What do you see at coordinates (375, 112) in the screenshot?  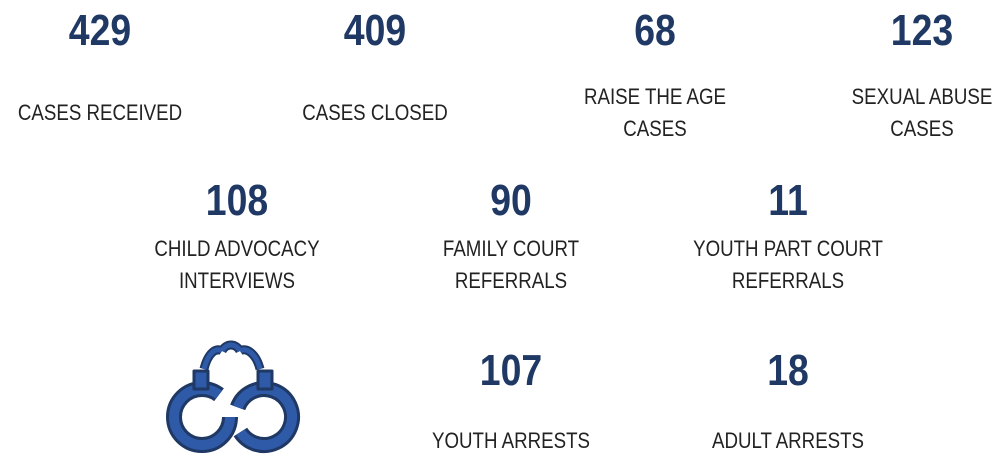 I see `stat-label: CASES CLOSED` at bounding box center [375, 112].